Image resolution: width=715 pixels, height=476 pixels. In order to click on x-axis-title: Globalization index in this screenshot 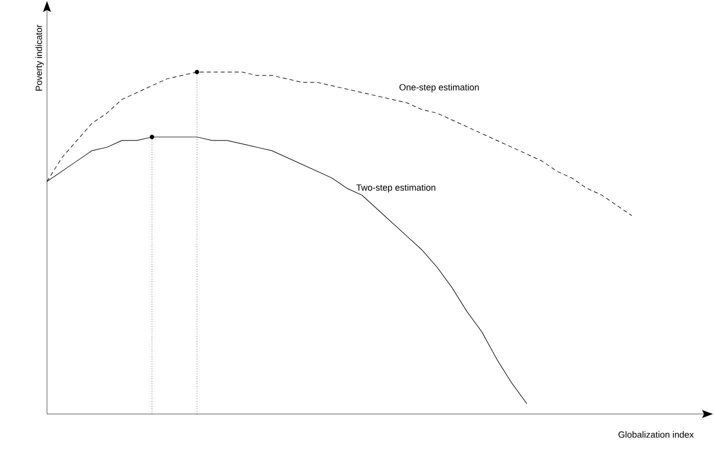, I will do `click(656, 434)`.